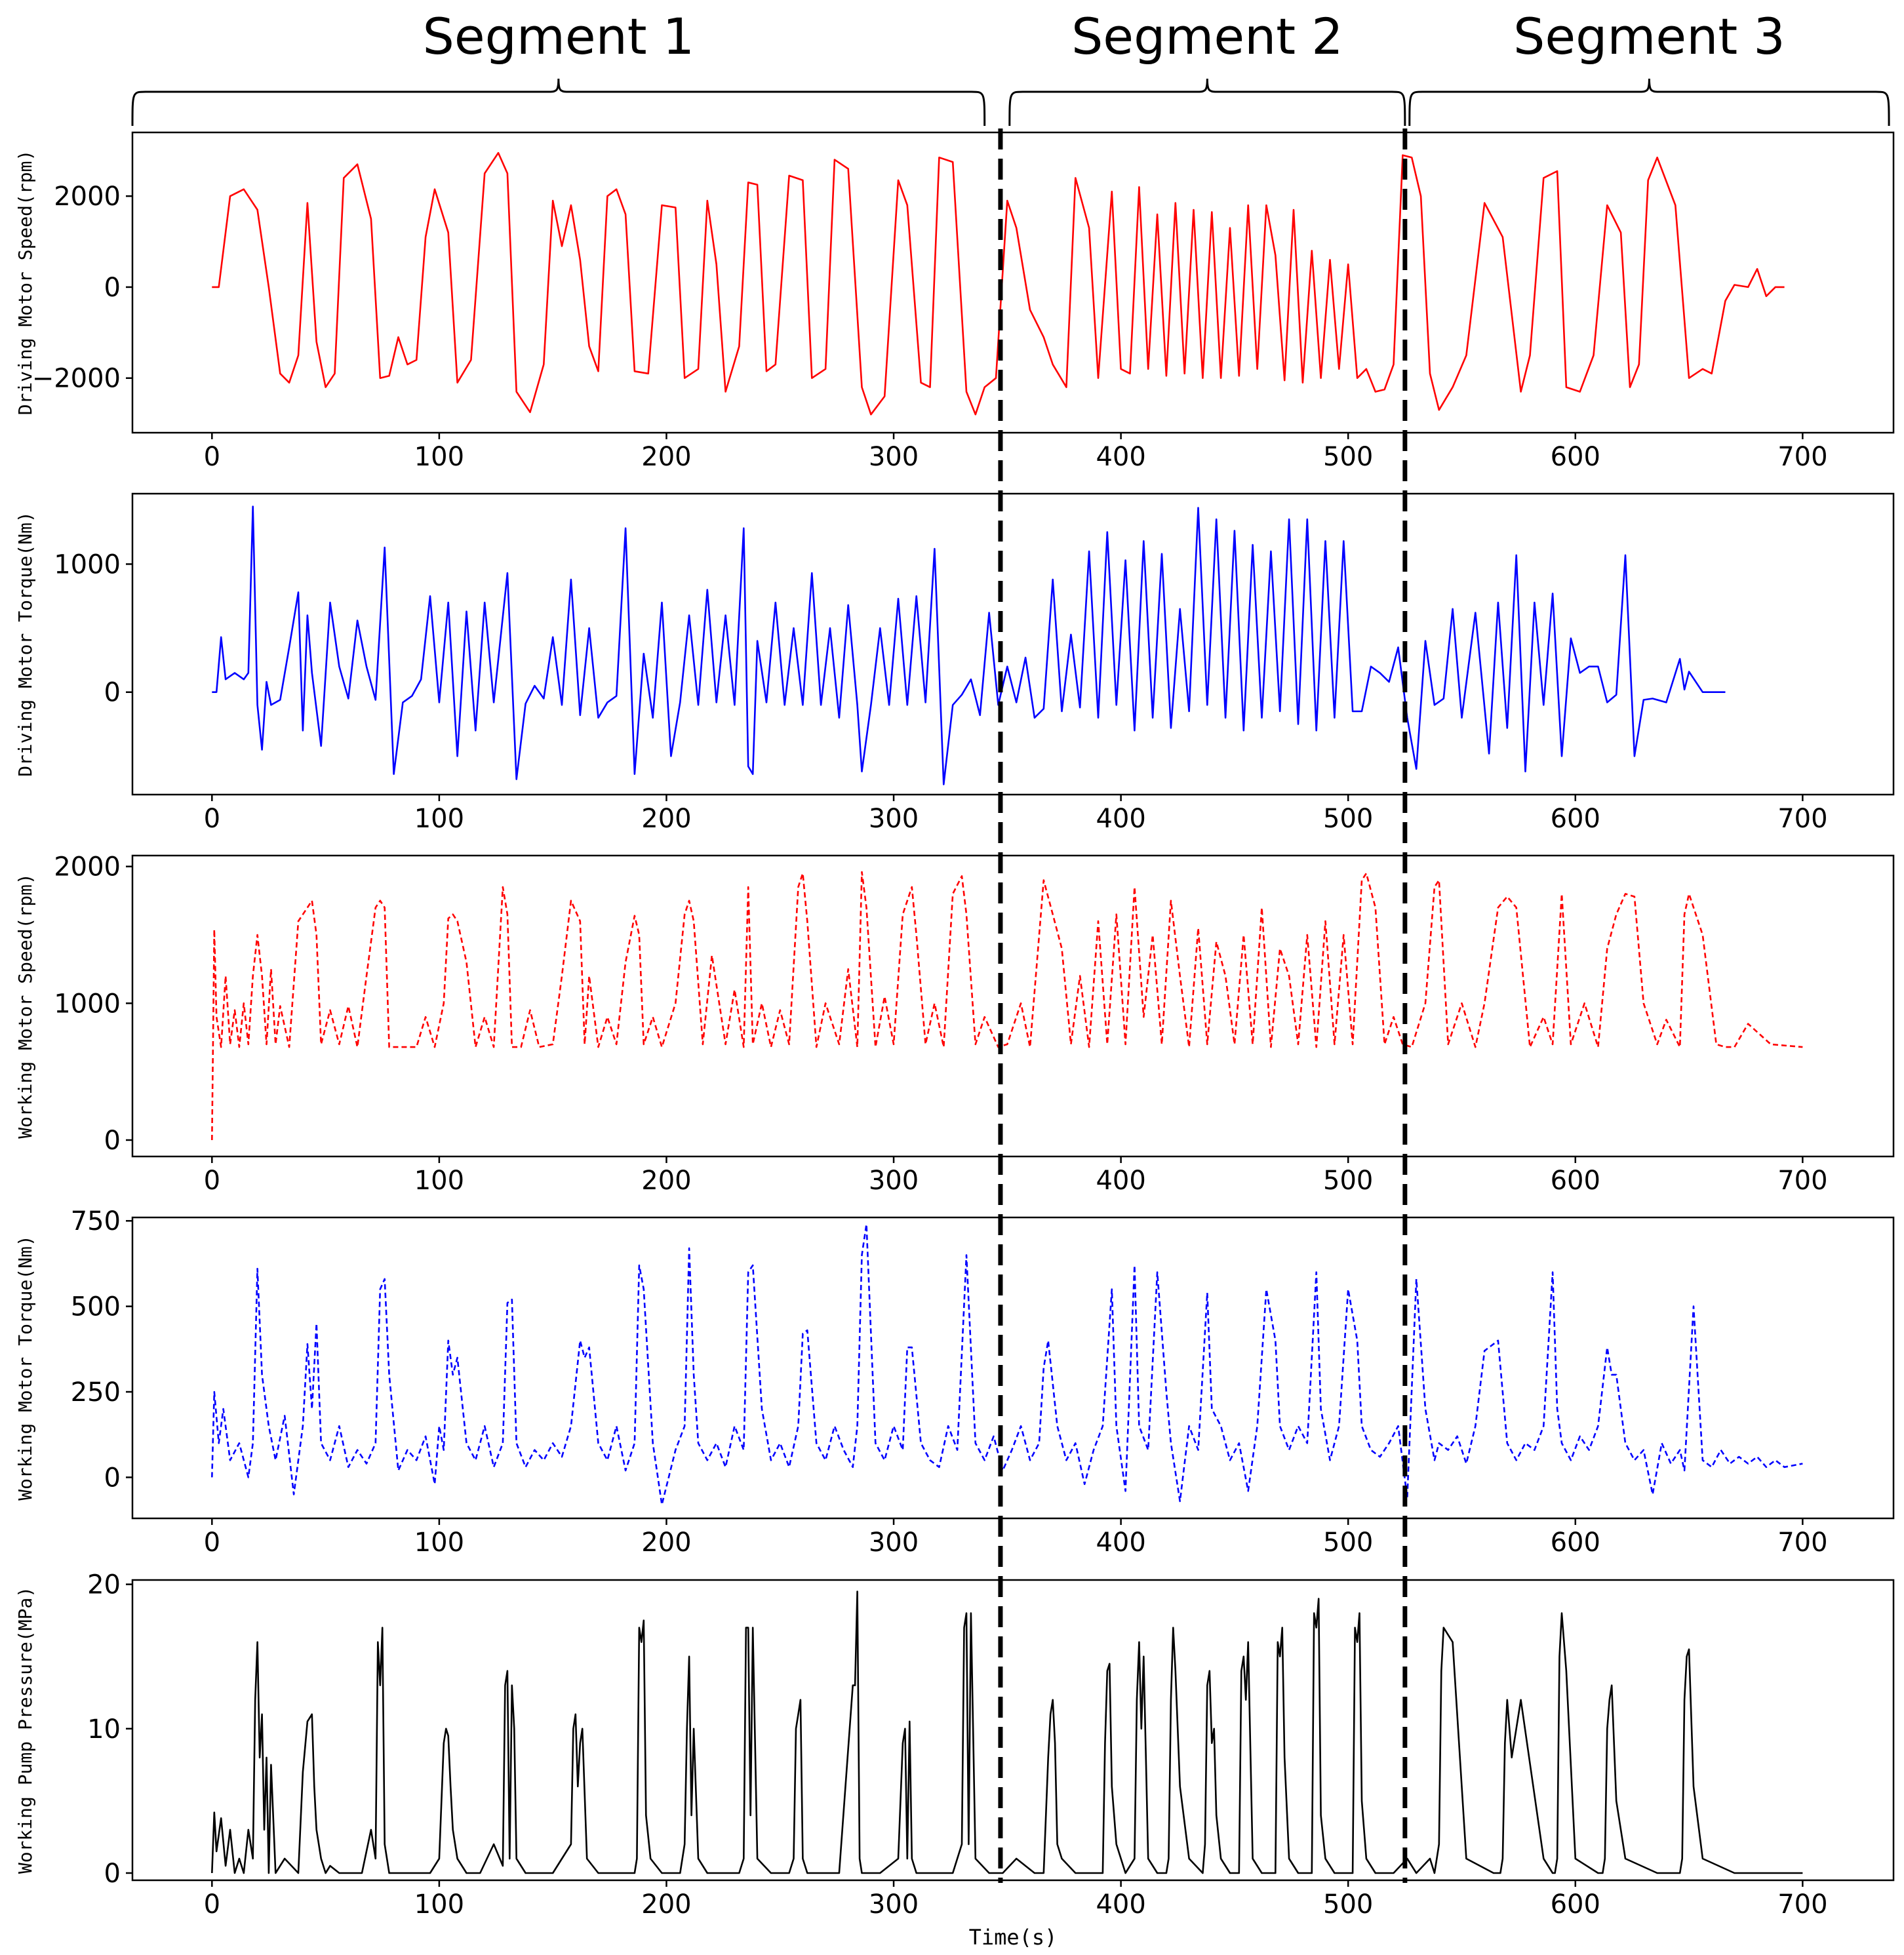  What do you see at coordinates (76, 379) in the screenshot?
I see `y-tick-label: −2000` at bounding box center [76, 379].